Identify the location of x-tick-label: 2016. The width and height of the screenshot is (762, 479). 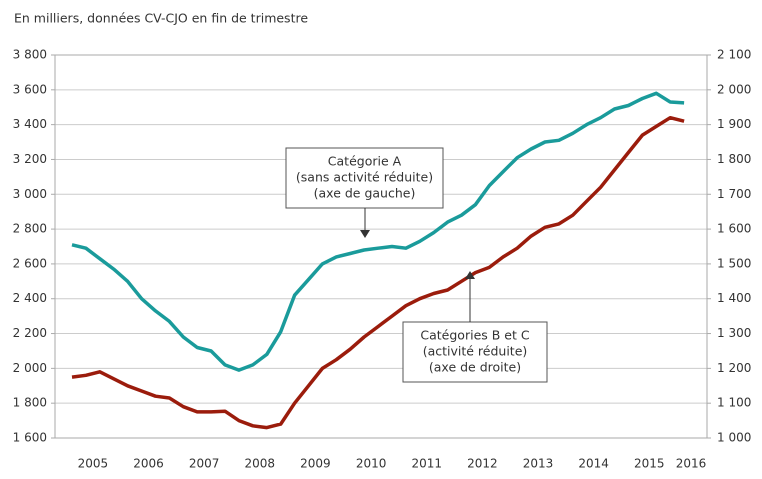
(691, 464).